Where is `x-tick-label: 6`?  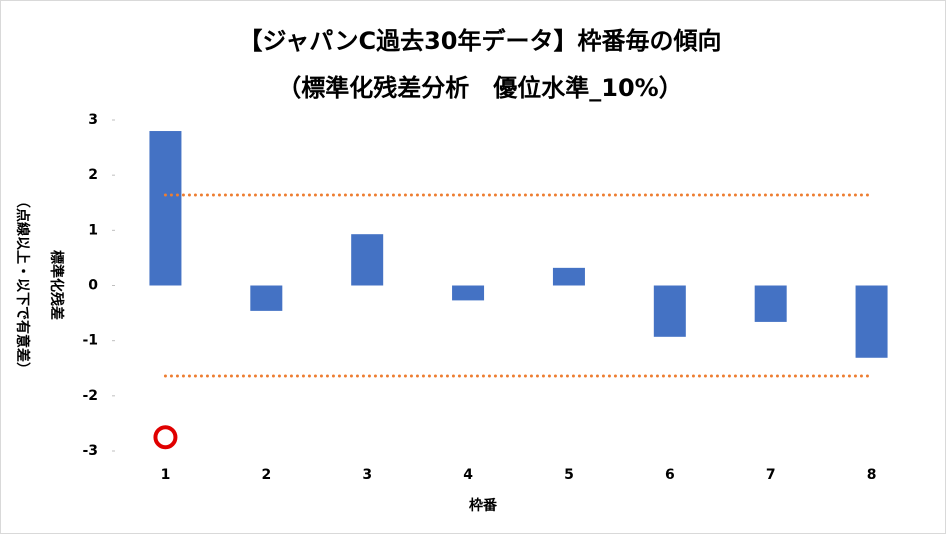
x-tick-label: 6 is located at coordinates (670, 475).